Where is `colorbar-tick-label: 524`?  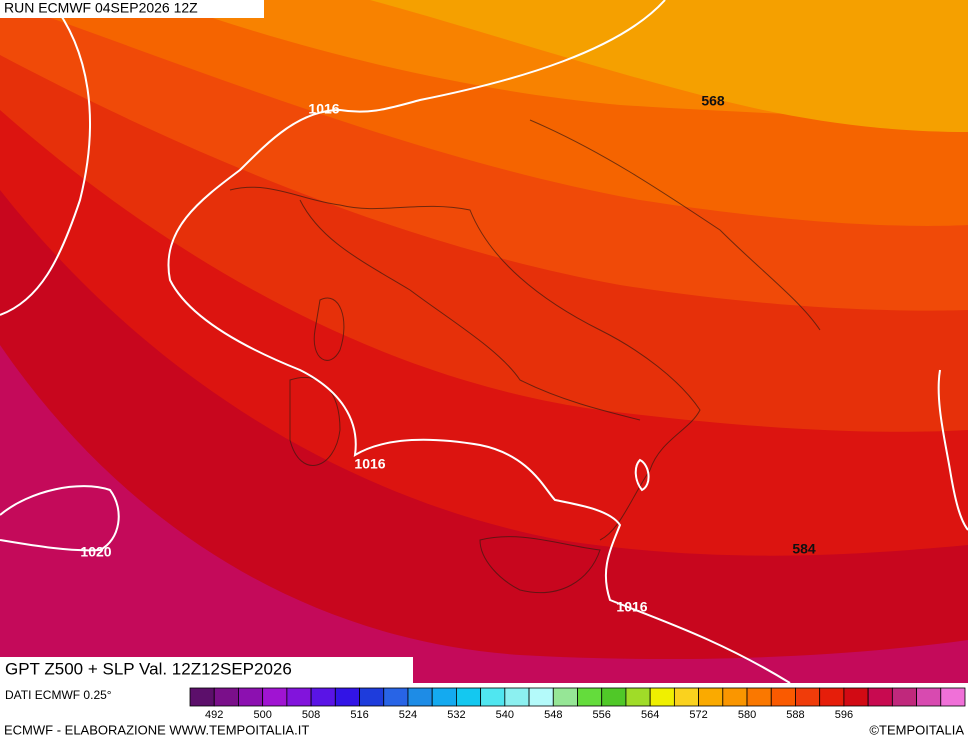
colorbar-tick-label: 524 is located at coordinates (408, 715).